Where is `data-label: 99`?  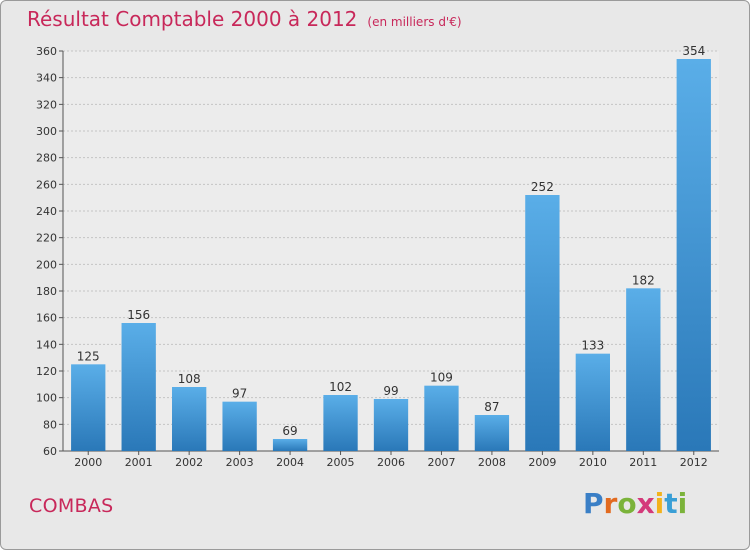
data-label: 99 is located at coordinates (390, 391).